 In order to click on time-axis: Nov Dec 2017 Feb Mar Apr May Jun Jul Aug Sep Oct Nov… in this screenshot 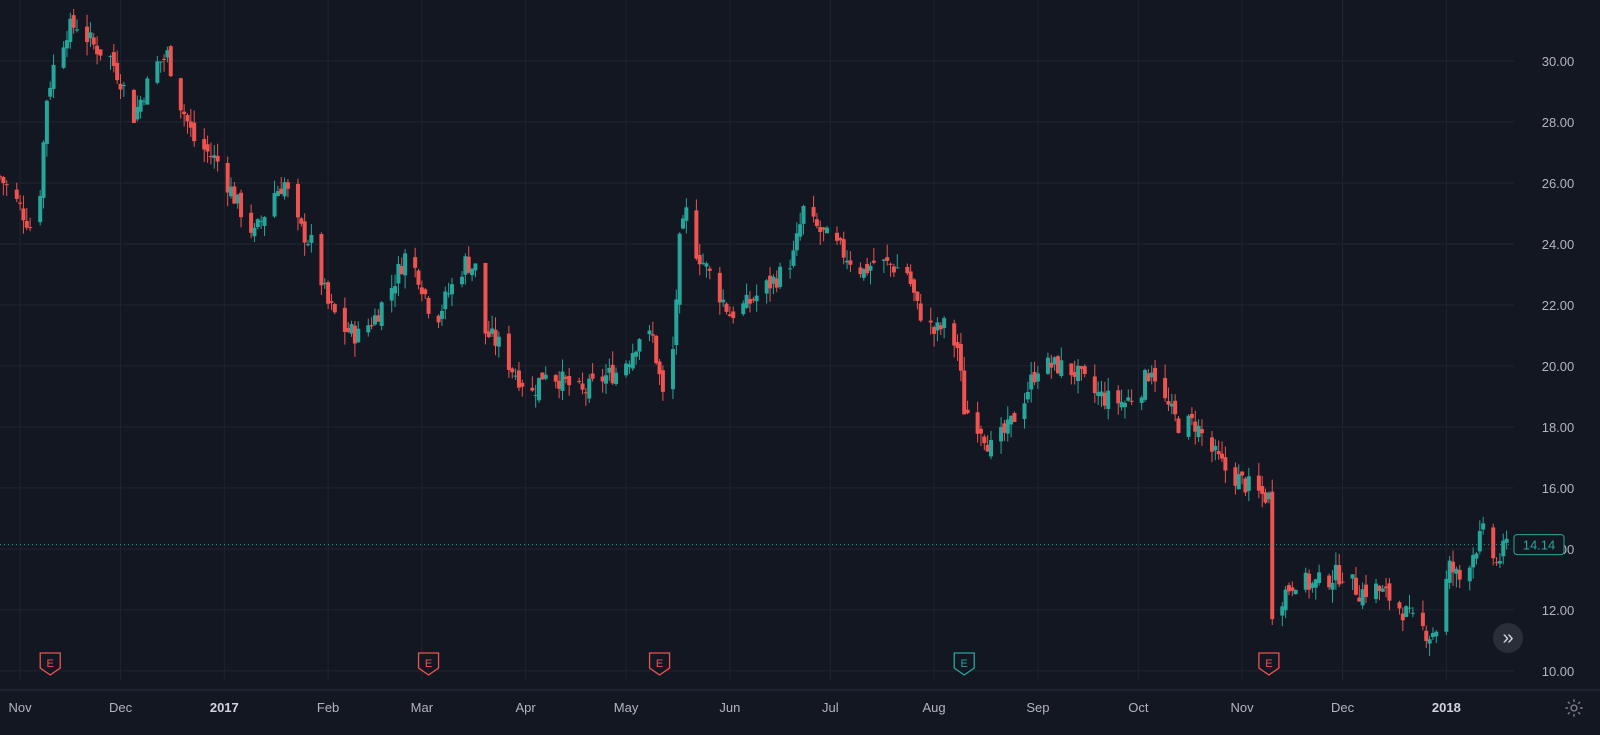, I will do `click(800, 702)`.